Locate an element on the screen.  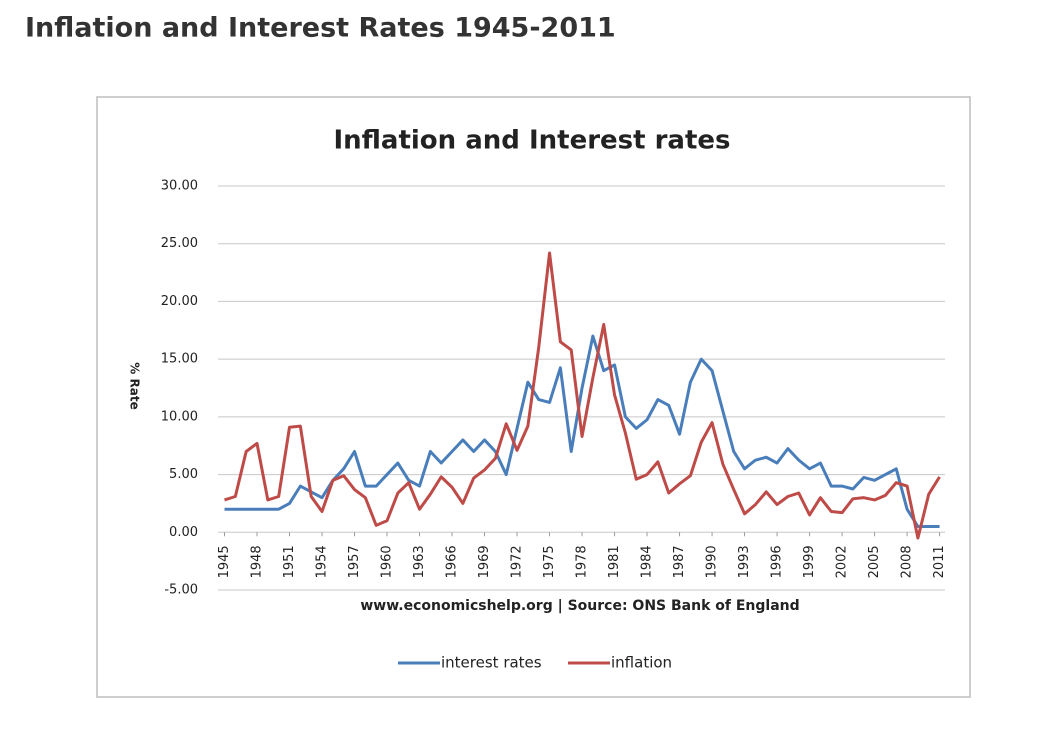
x-tick-label: 1957 is located at coordinates (354, 561).